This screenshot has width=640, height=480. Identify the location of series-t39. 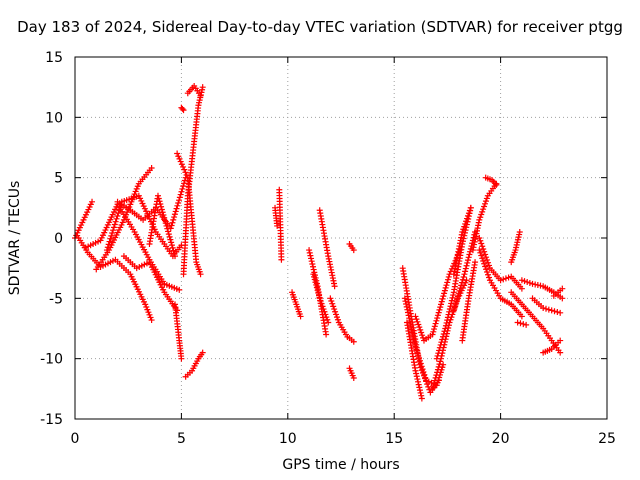
(536, 322).